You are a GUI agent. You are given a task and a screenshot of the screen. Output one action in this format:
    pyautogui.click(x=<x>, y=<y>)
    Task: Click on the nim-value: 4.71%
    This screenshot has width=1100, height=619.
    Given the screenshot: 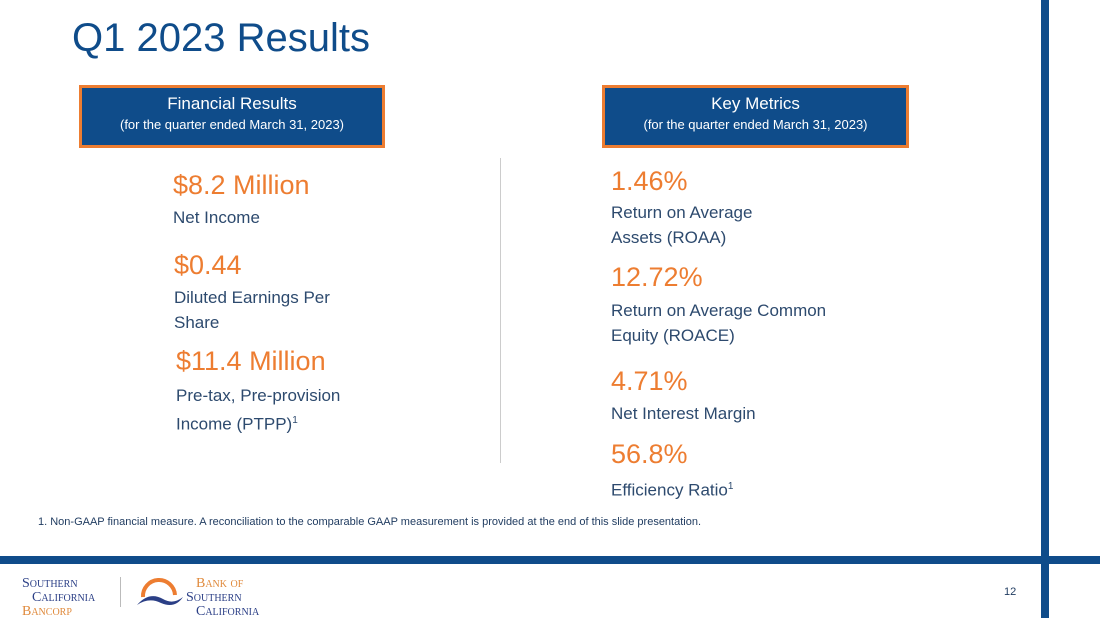 What is the action you would take?
    pyautogui.click(x=649, y=381)
    